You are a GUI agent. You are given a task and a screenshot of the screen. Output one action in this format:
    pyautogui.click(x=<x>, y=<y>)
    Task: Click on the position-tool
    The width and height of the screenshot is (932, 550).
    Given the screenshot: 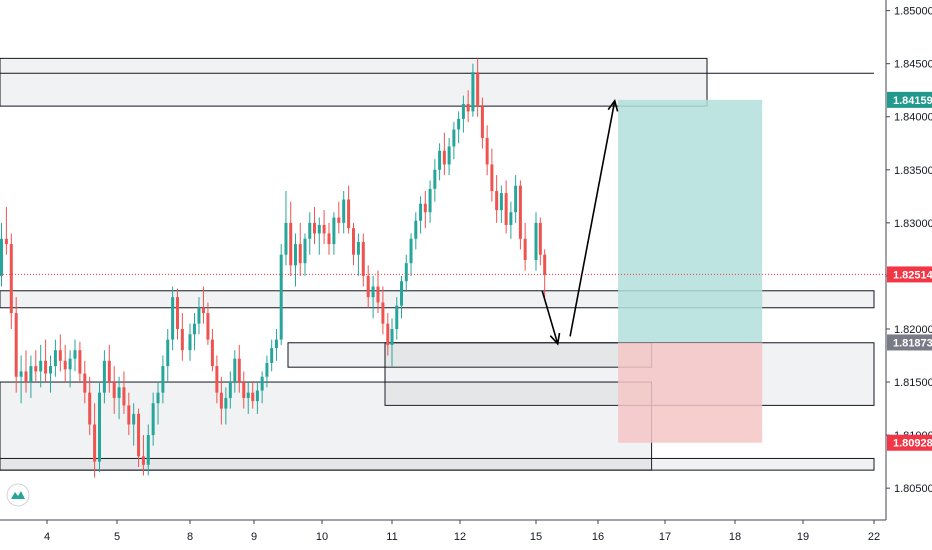 What is the action you would take?
    pyautogui.click(x=690, y=271)
    